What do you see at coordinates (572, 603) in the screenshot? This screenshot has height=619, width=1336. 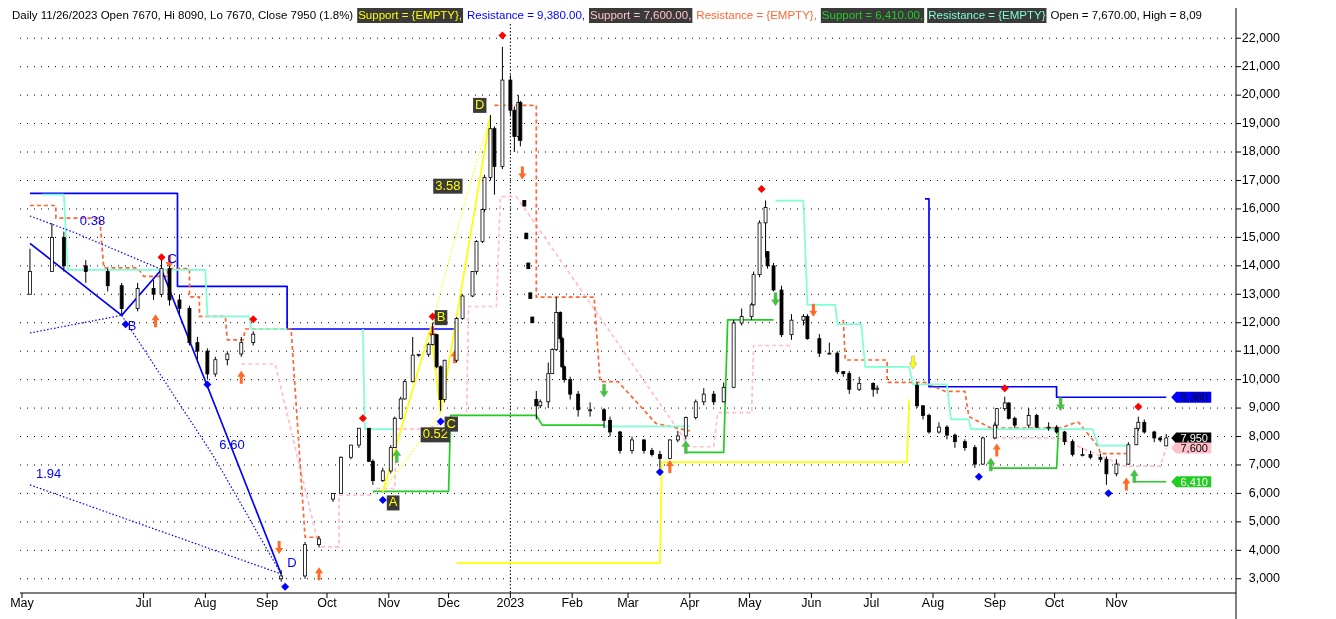 I see `x-tick-label: Feb` at bounding box center [572, 603].